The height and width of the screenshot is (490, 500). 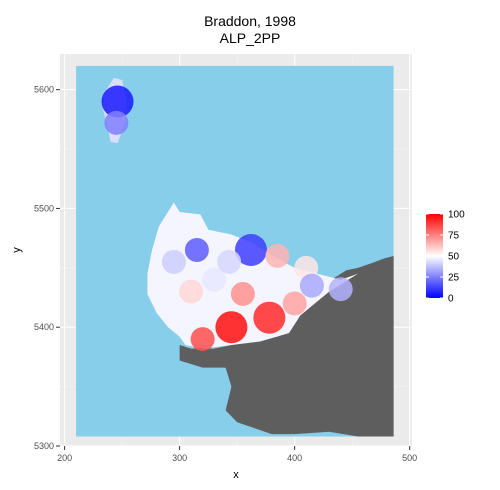 What do you see at coordinates (445, 257) in the screenshot?
I see `legend: 0 25 50 75 100` at bounding box center [445, 257].